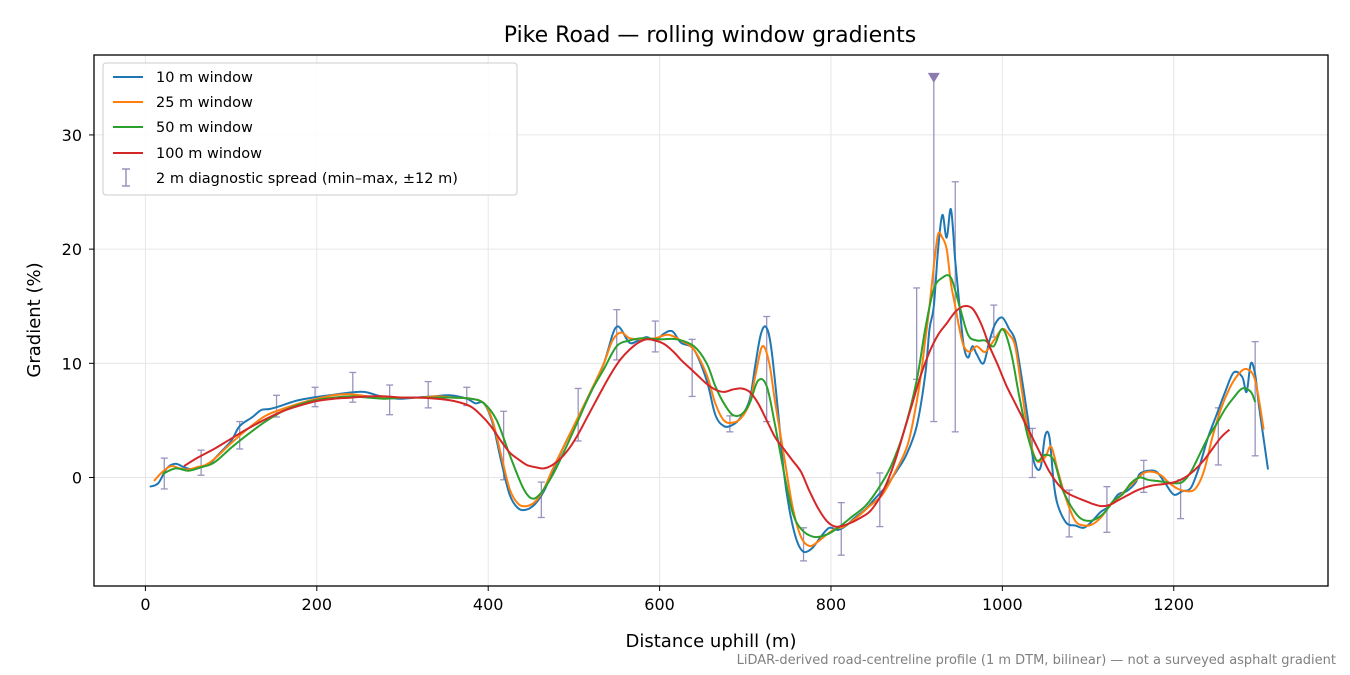 The image size is (1350, 675). What do you see at coordinates (72, 363) in the screenshot?
I see `y-tick-label: 10` at bounding box center [72, 363].